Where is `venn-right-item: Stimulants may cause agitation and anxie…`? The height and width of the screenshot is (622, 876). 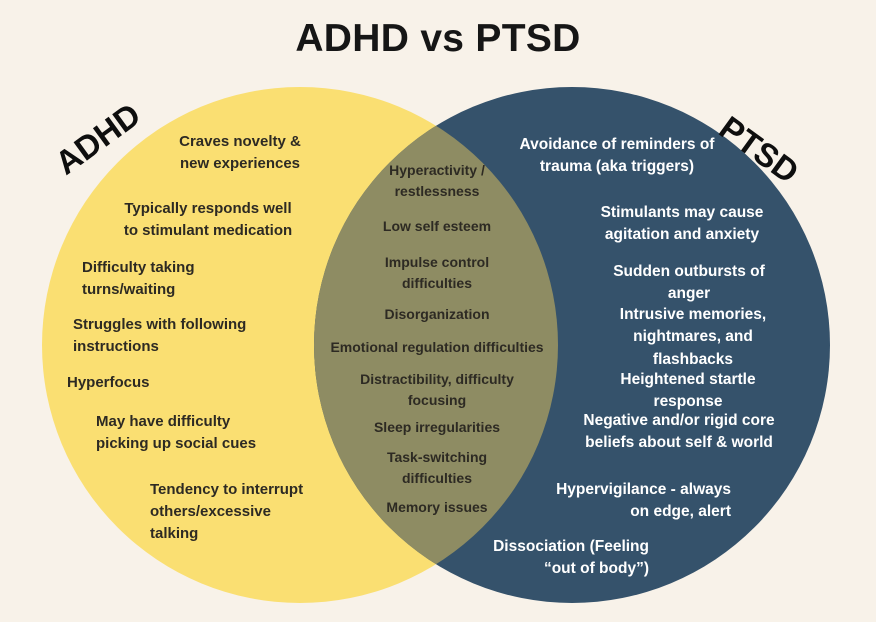 venn-right-item: Stimulants may cause agitation and anxie… is located at coordinates (682, 224).